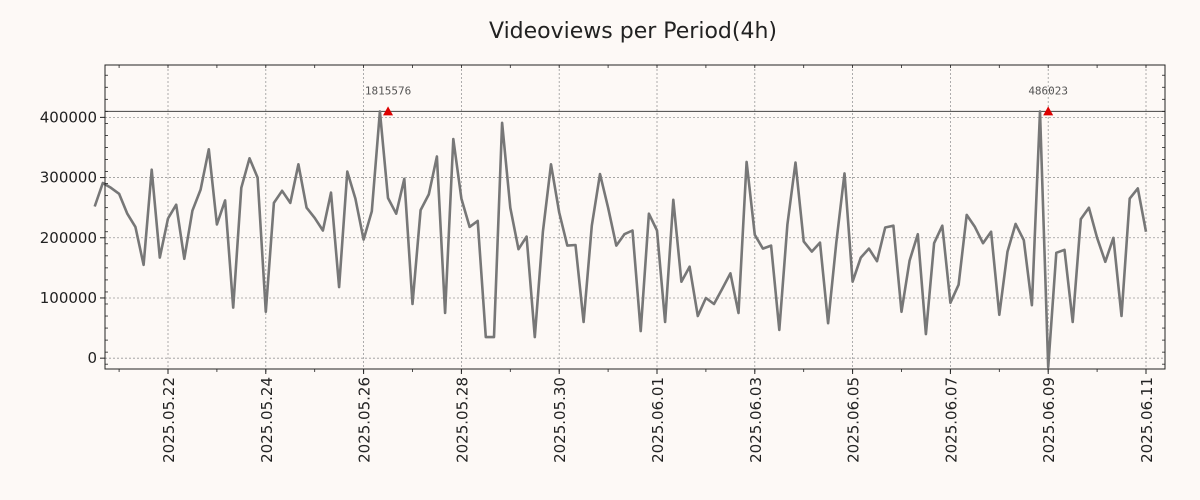 This screenshot has height=500, width=1200. Describe the element at coordinates (68, 178) in the screenshot. I see `y-tick-label: 300000` at that location.